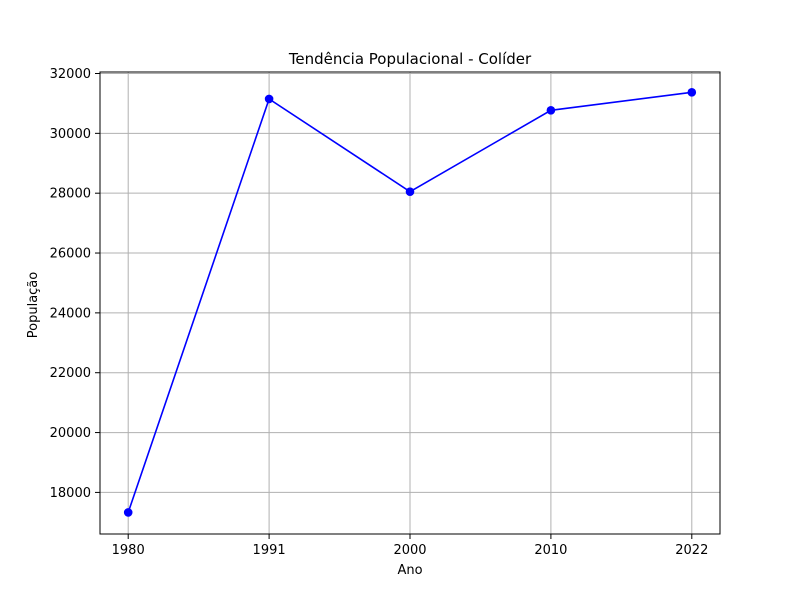 This screenshot has width=800, height=600. Describe the element at coordinates (269, 550) in the screenshot. I see `x-tick-label: 1991` at that location.